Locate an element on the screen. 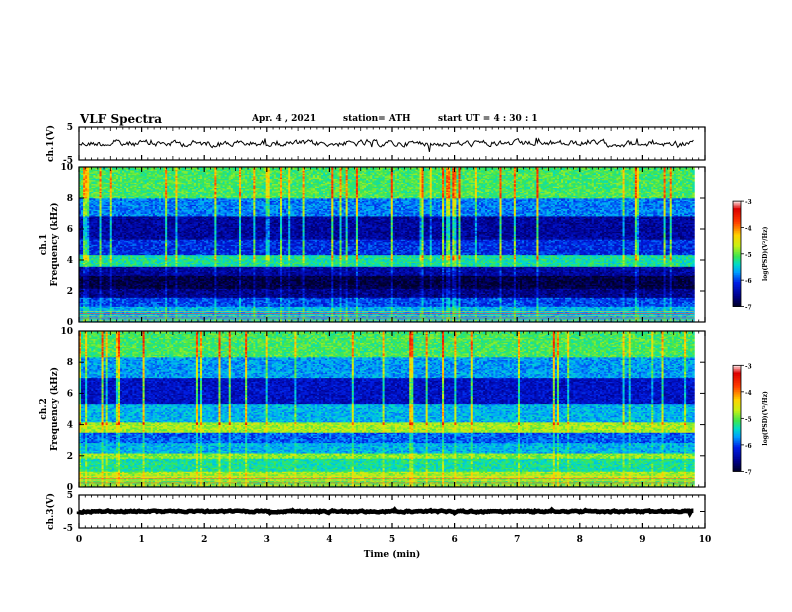 This screenshot has height=612, width=792. ch3-waveform-line is located at coordinates (386, 512).